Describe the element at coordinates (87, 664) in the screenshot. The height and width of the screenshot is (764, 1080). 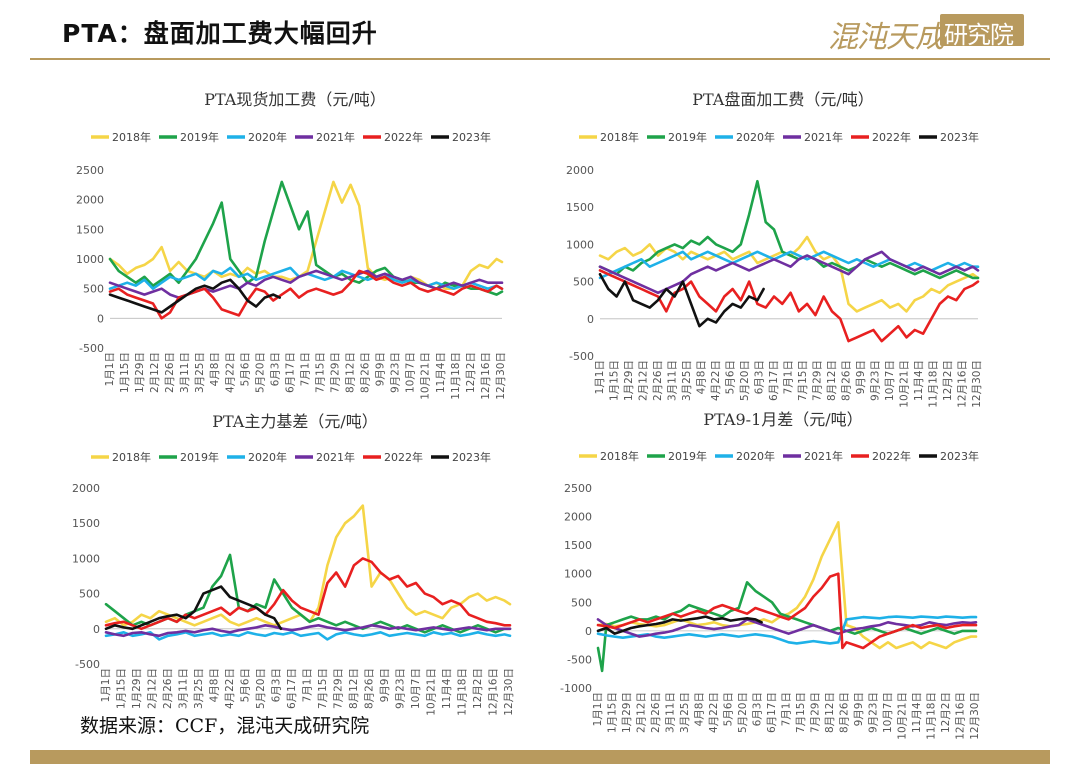
I see `y-tick-label: -500` at that location.